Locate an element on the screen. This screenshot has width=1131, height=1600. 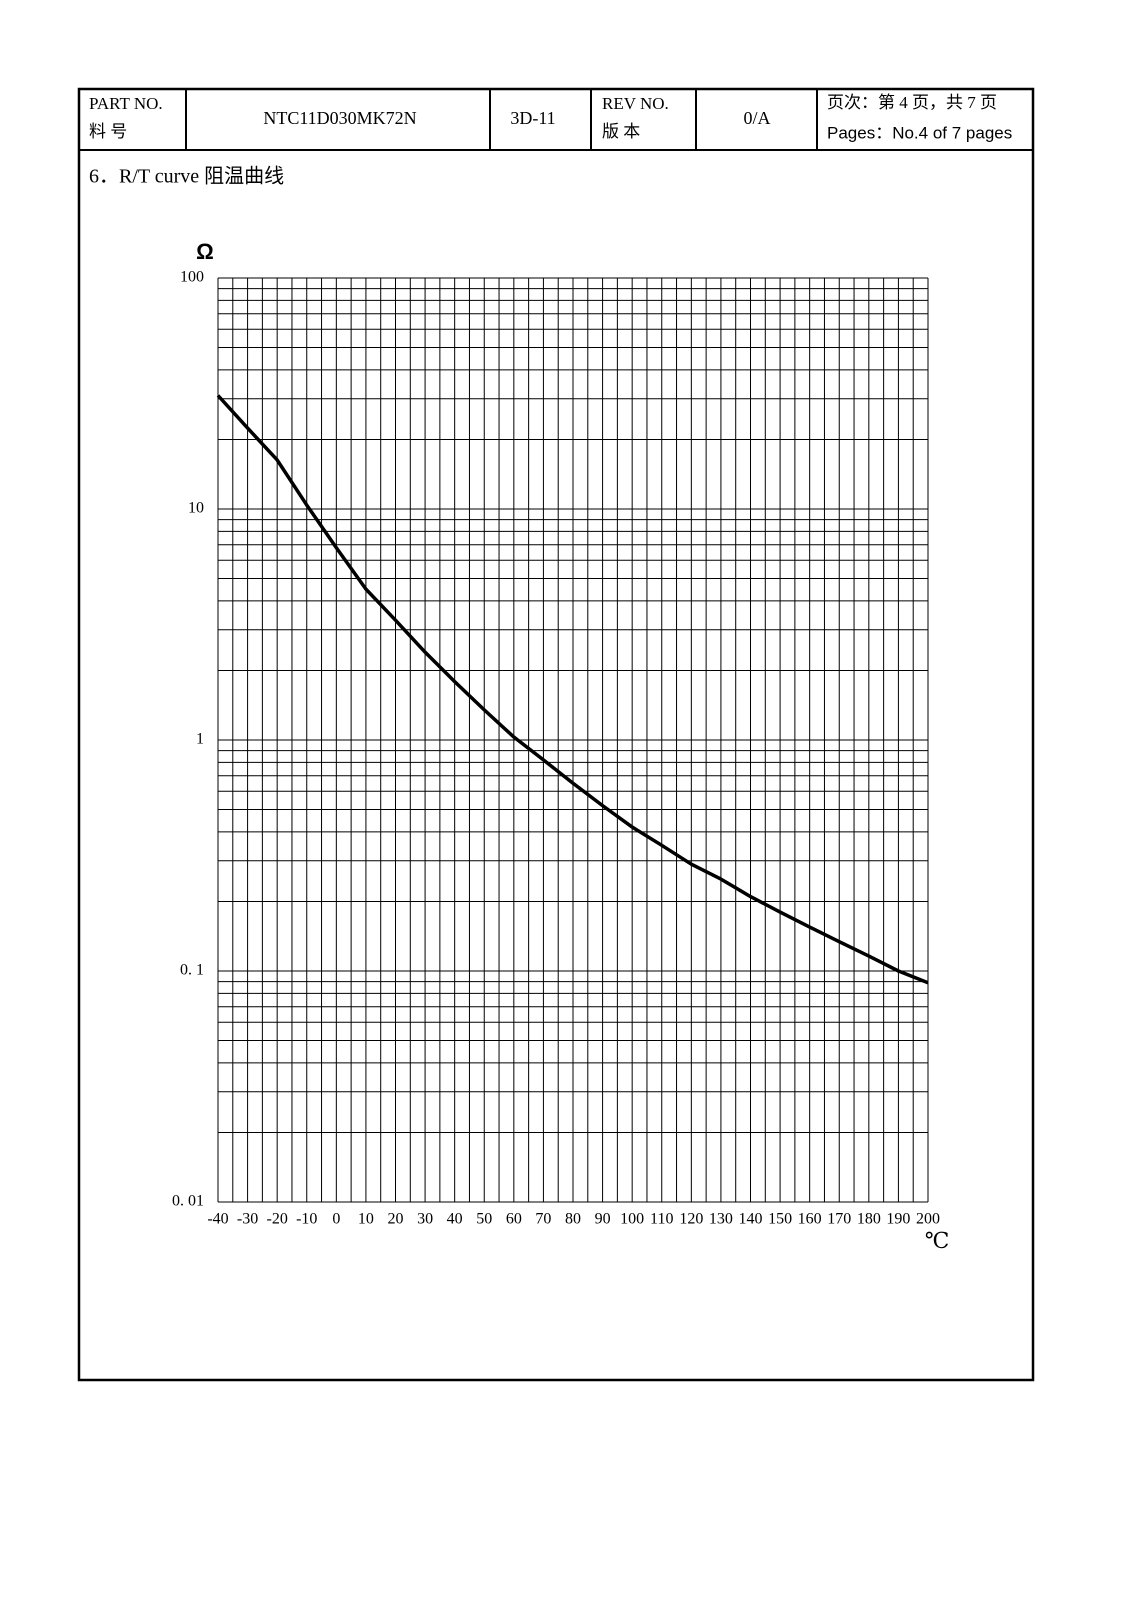
x-tick-label: 100 is located at coordinates (632, 1219).